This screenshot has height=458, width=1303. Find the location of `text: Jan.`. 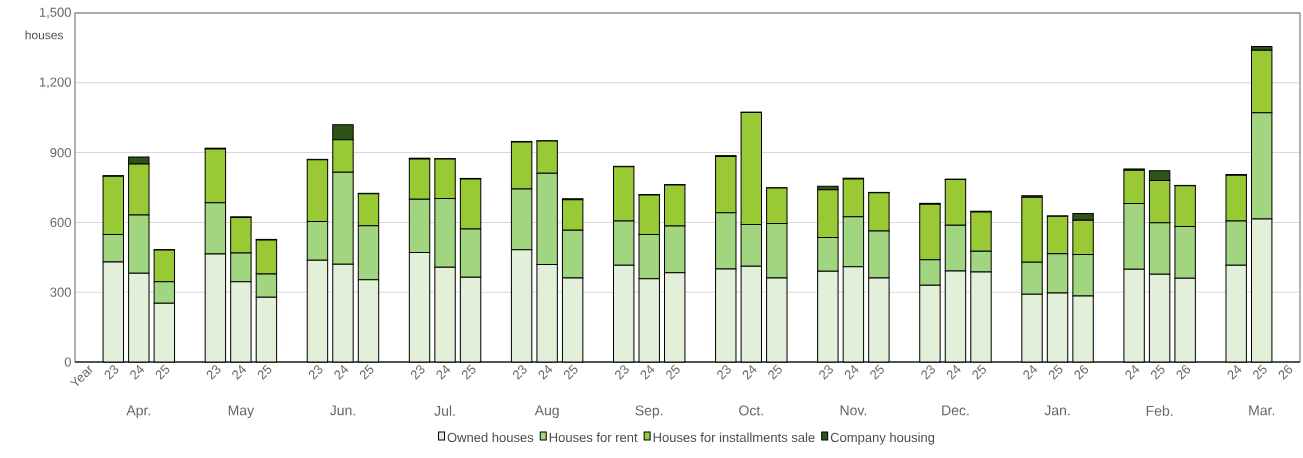

text: Jan. is located at coordinates (1057, 410).